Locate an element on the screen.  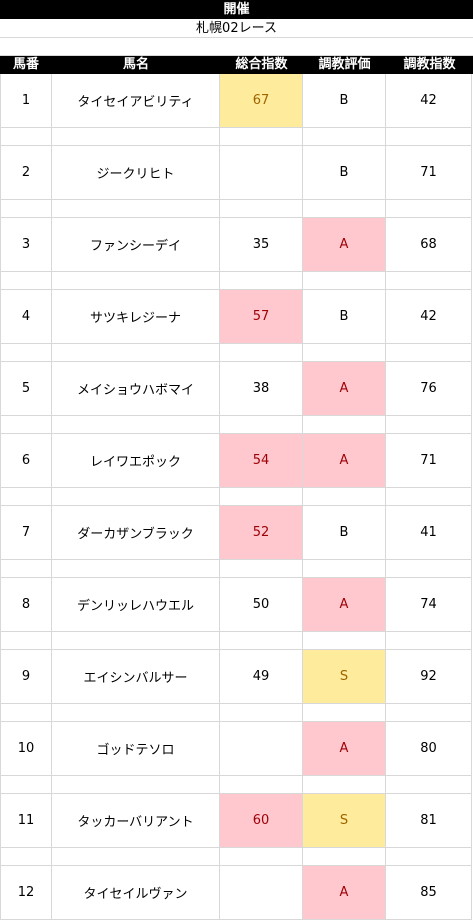
horse-number-cell: 4 is located at coordinates (26, 317).